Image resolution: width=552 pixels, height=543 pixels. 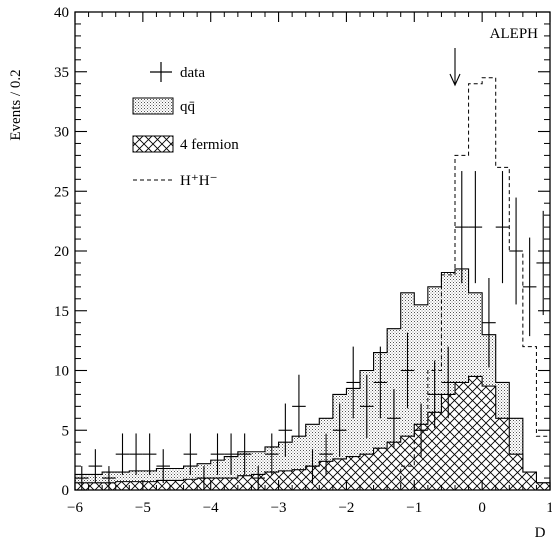 I want to click on x-tick-label: −5, so click(x=143, y=508).